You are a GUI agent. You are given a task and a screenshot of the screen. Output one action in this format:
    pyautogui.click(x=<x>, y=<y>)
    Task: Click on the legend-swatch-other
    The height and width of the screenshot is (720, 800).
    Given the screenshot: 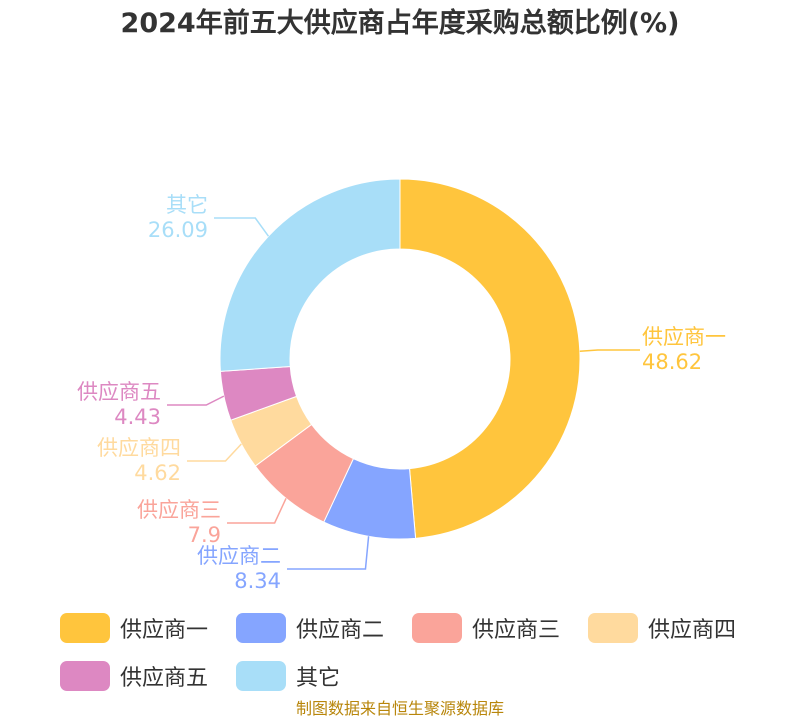 What is the action you would take?
    pyautogui.click(x=261, y=676)
    